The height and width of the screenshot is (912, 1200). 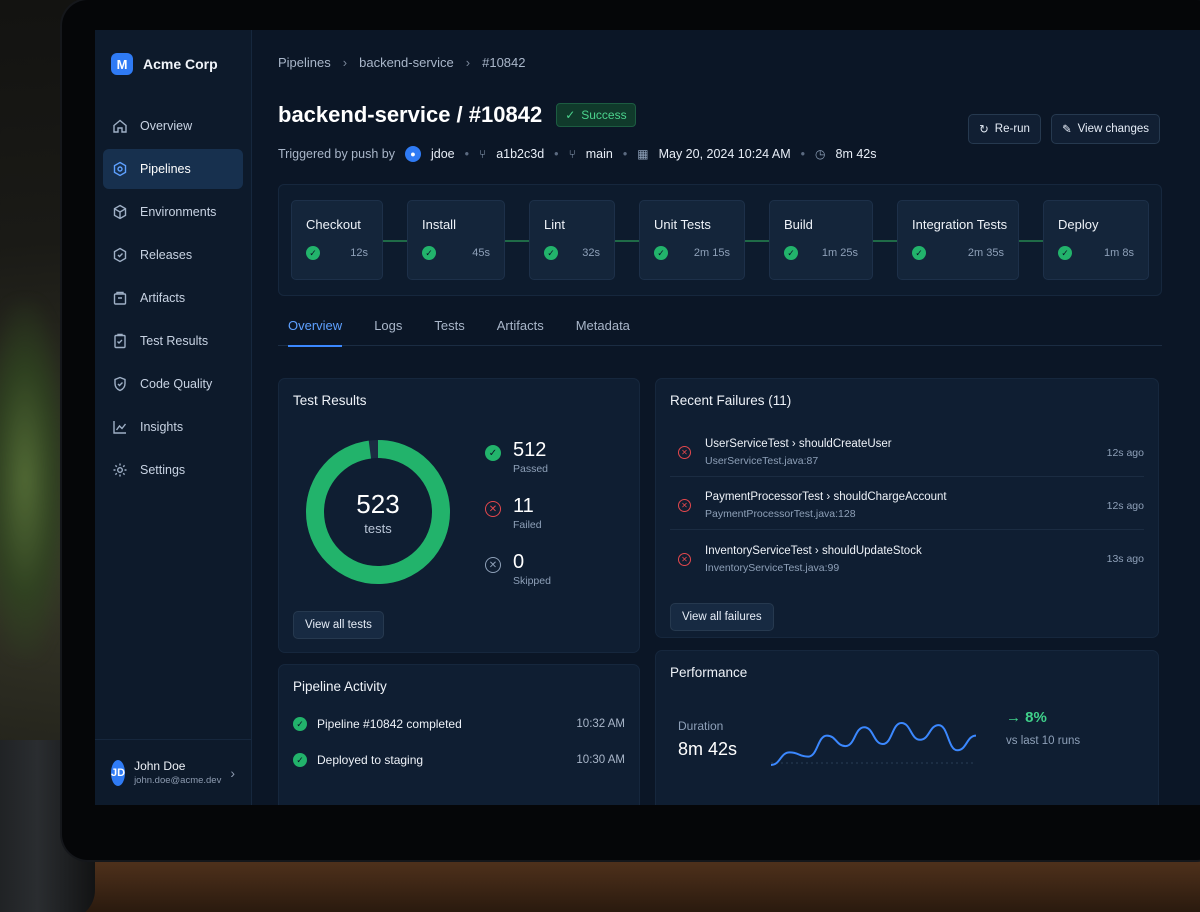 What do you see at coordinates (701, 726) in the screenshot?
I see `duration-label: Duration` at bounding box center [701, 726].